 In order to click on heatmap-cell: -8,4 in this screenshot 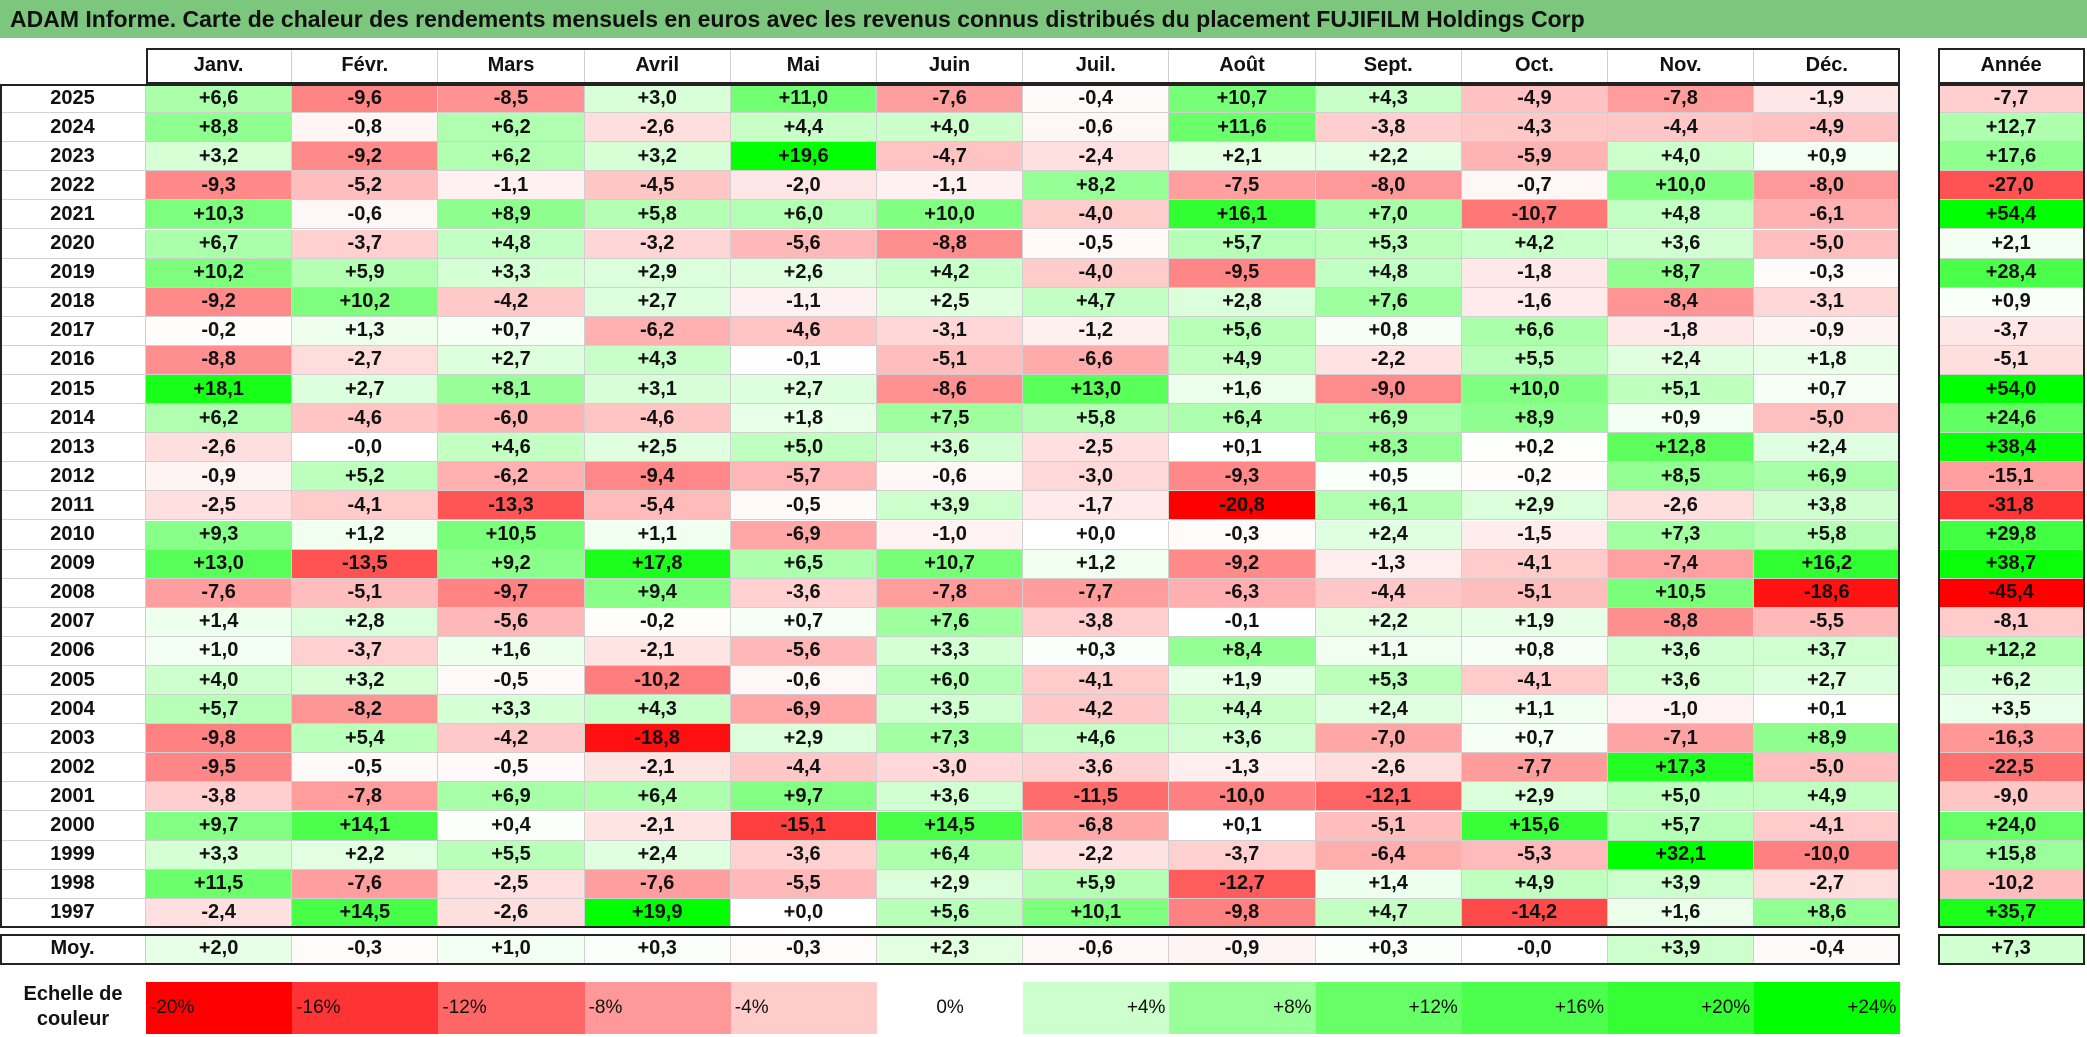, I will do `click(1681, 302)`.